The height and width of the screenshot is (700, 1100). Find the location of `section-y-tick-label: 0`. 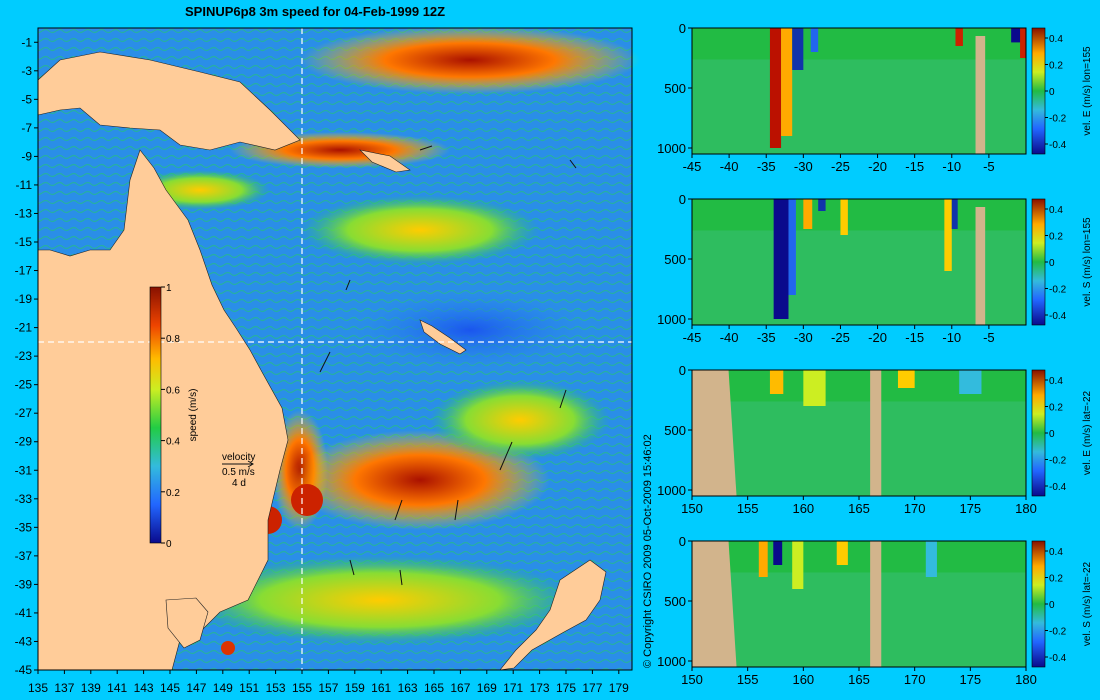

section-y-tick-label: 0 is located at coordinates (682, 541).